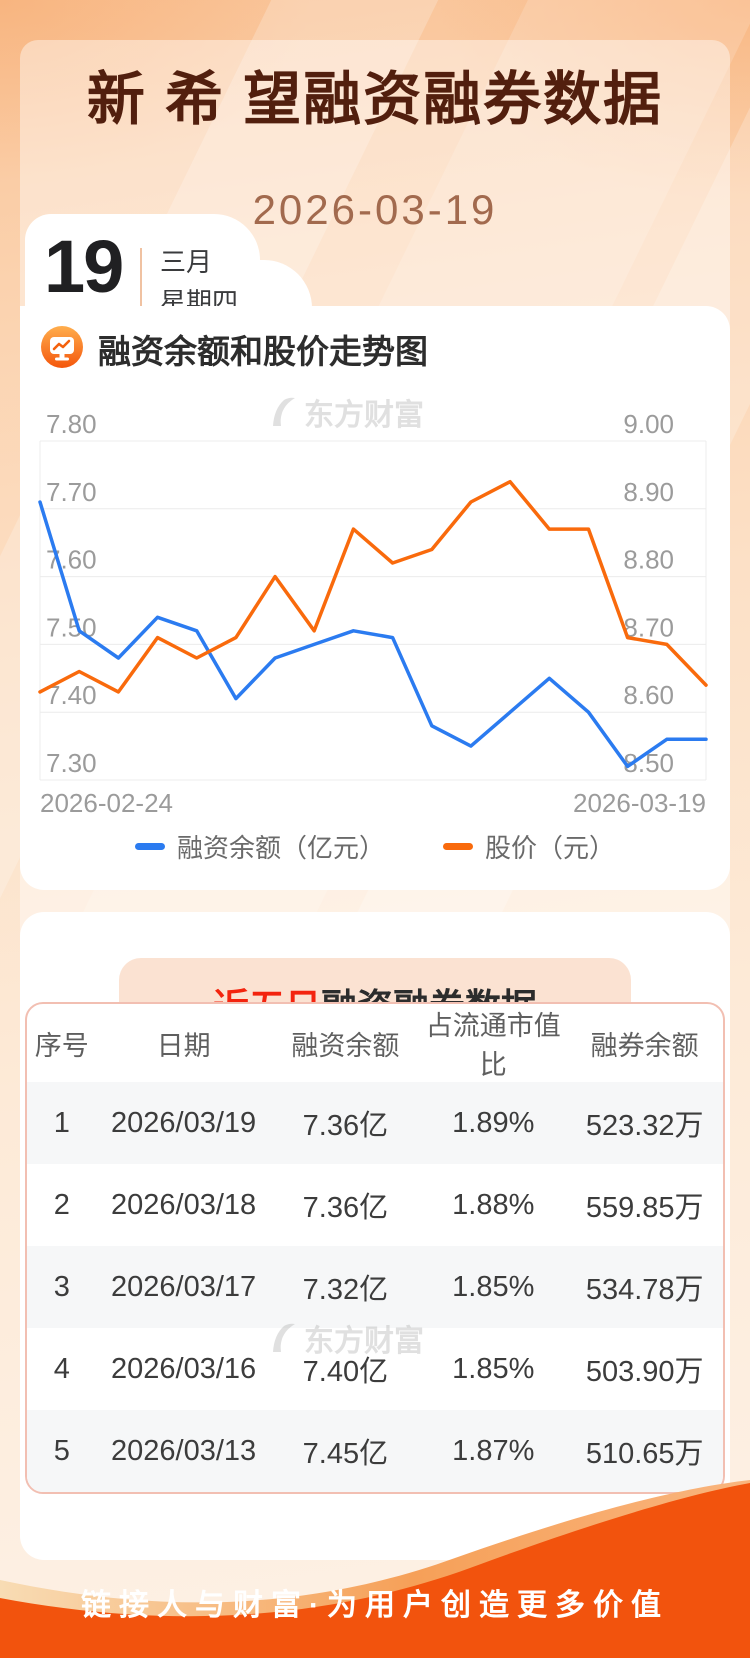  Describe the element at coordinates (184, 1450) in the screenshot. I see `table-cell: 2026/03/13` at that location.